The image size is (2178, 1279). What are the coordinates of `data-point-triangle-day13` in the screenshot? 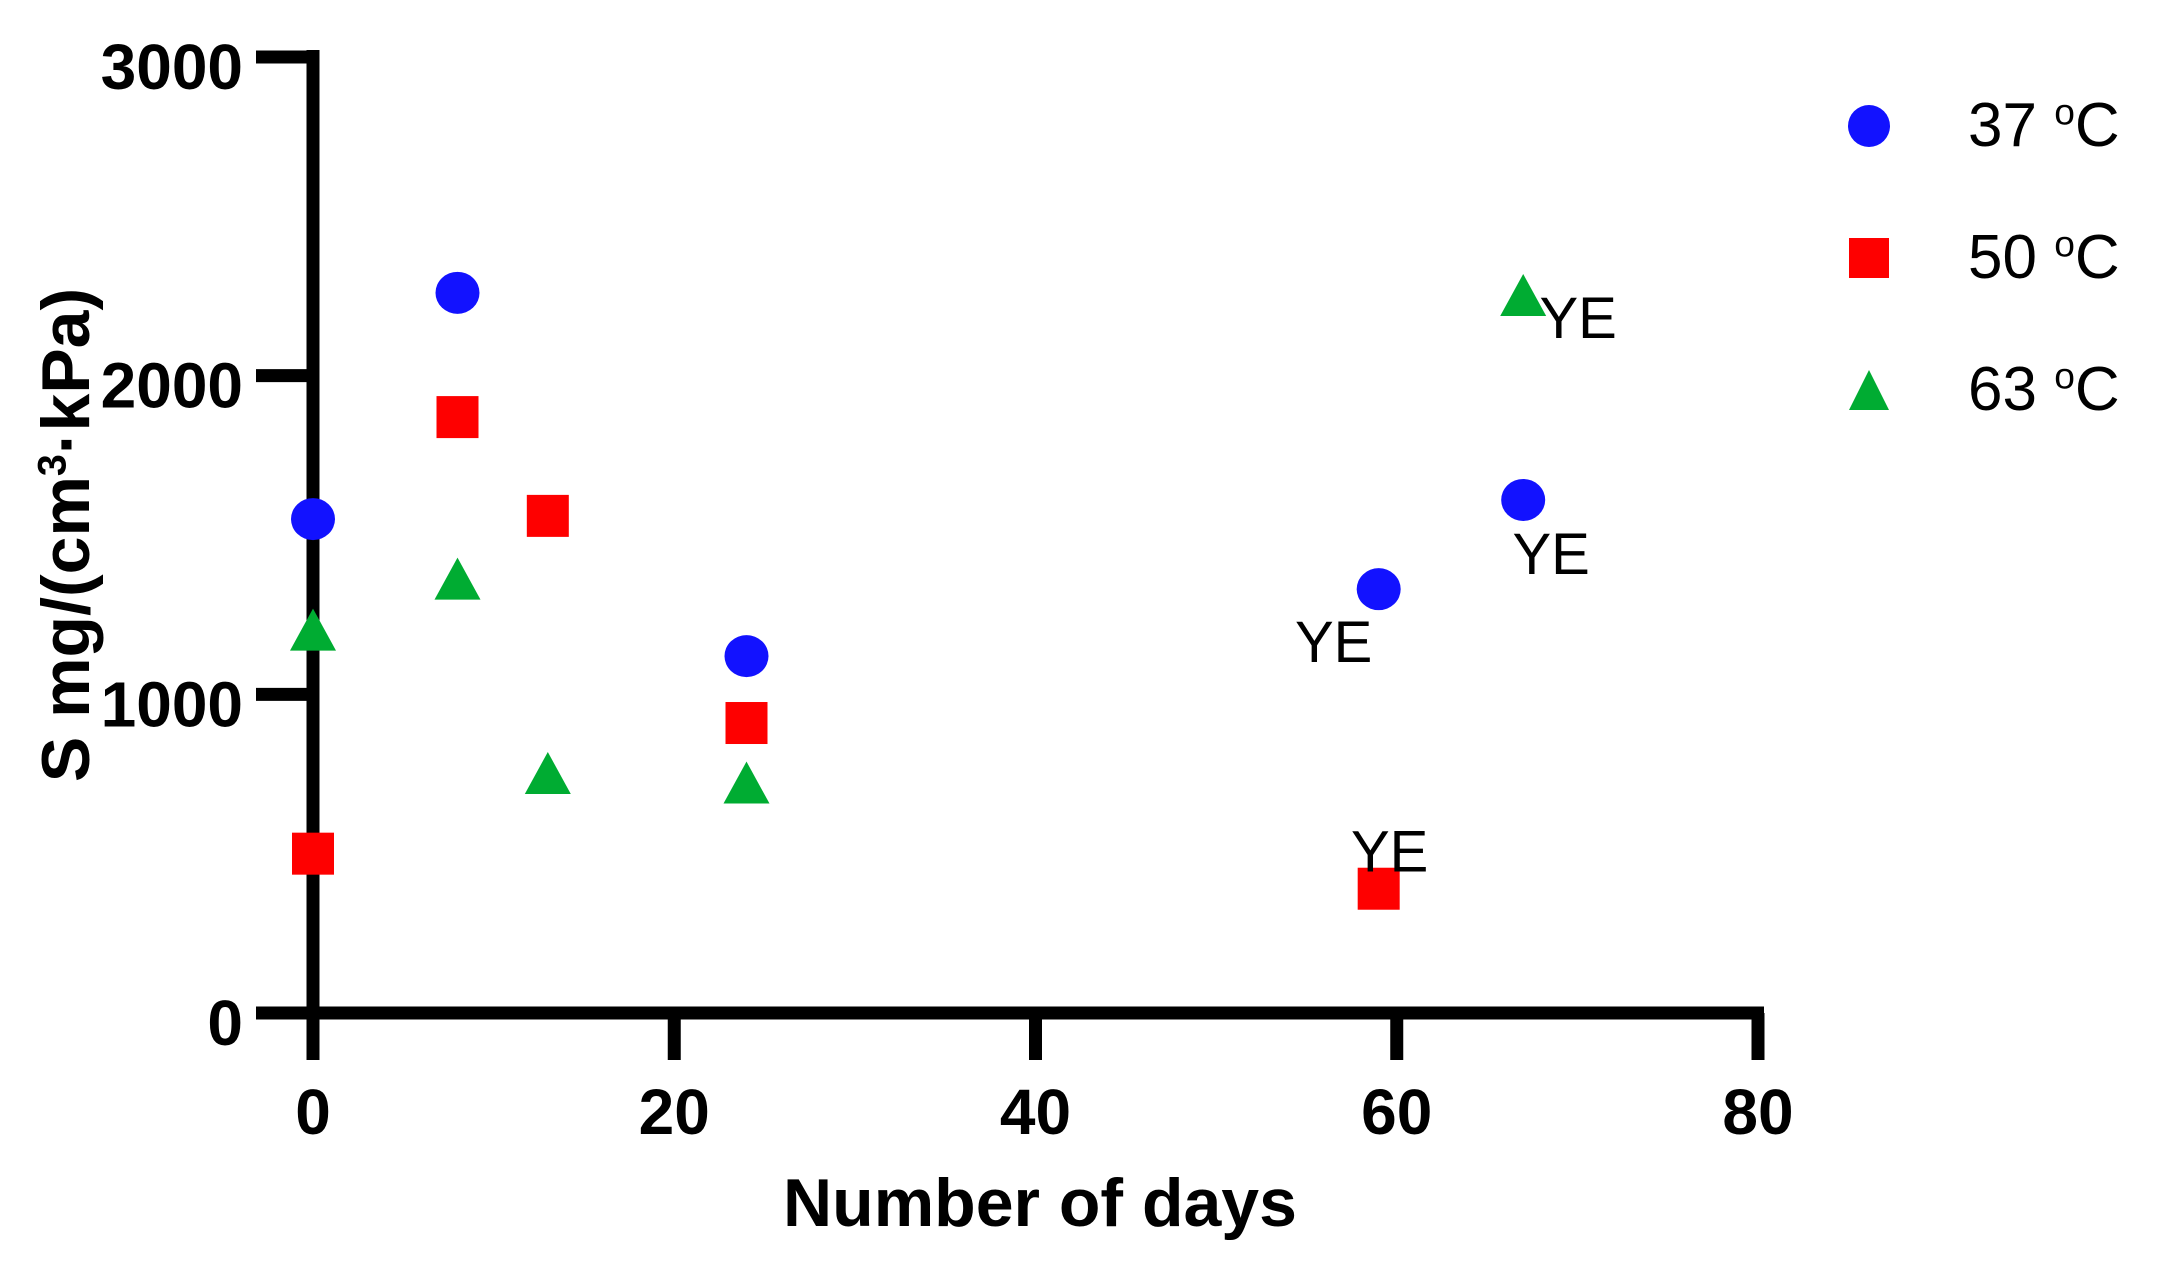 It's located at (547, 773).